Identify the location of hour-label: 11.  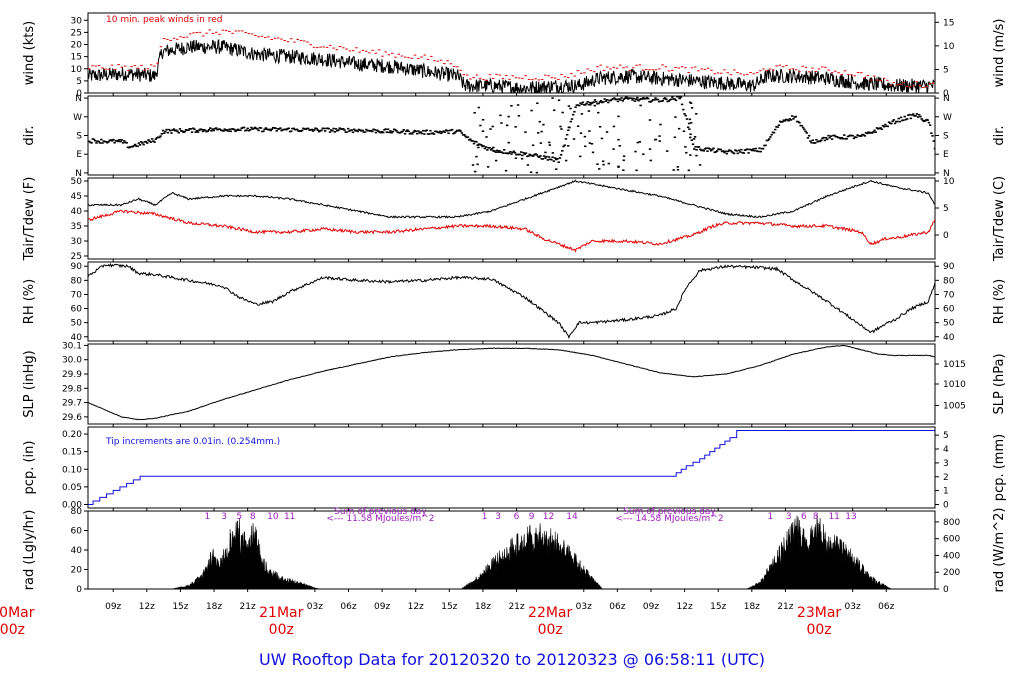
(833, 517).